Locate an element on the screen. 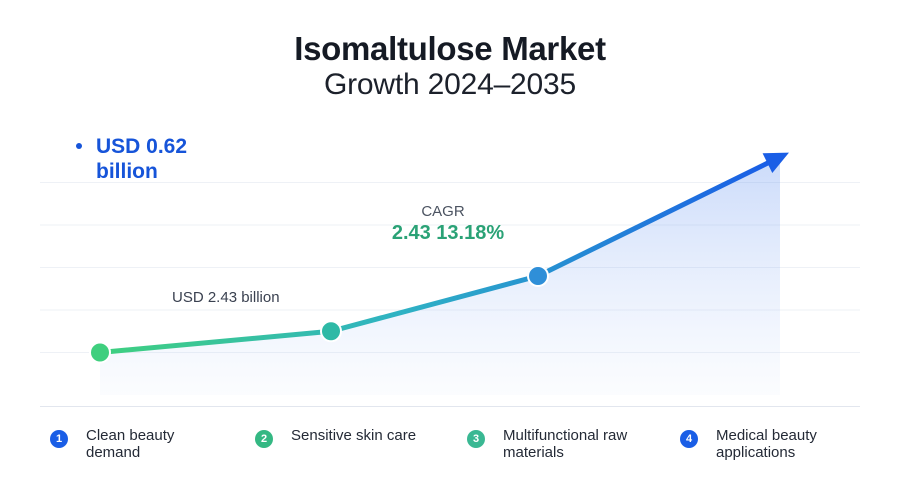 The width and height of the screenshot is (900, 477). arrow-head-icon is located at coordinates (775, 163).